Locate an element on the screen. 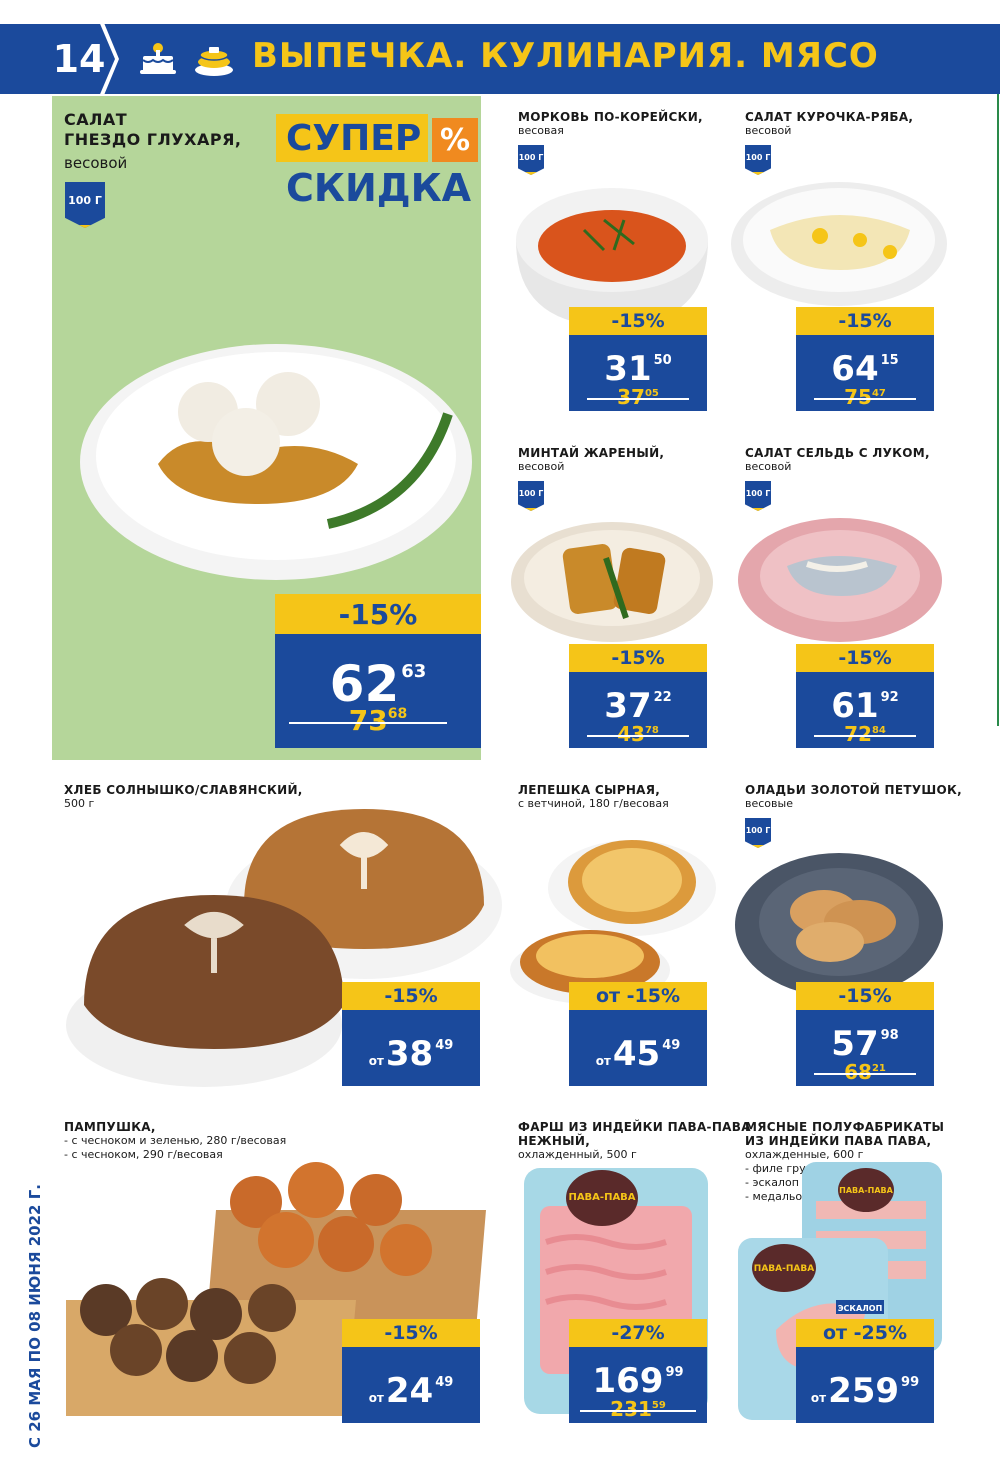 The width and height of the screenshot is (1000, 1462). chicken-salad-image is located at coordinates (839, 244).